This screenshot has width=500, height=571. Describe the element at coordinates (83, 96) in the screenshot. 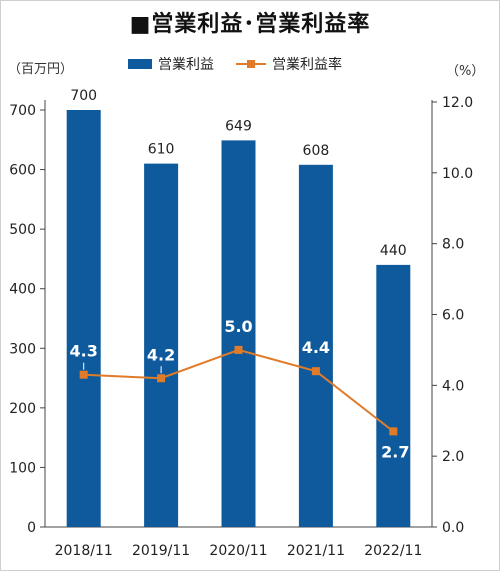

I see `bar-value-label: 700` at that location.